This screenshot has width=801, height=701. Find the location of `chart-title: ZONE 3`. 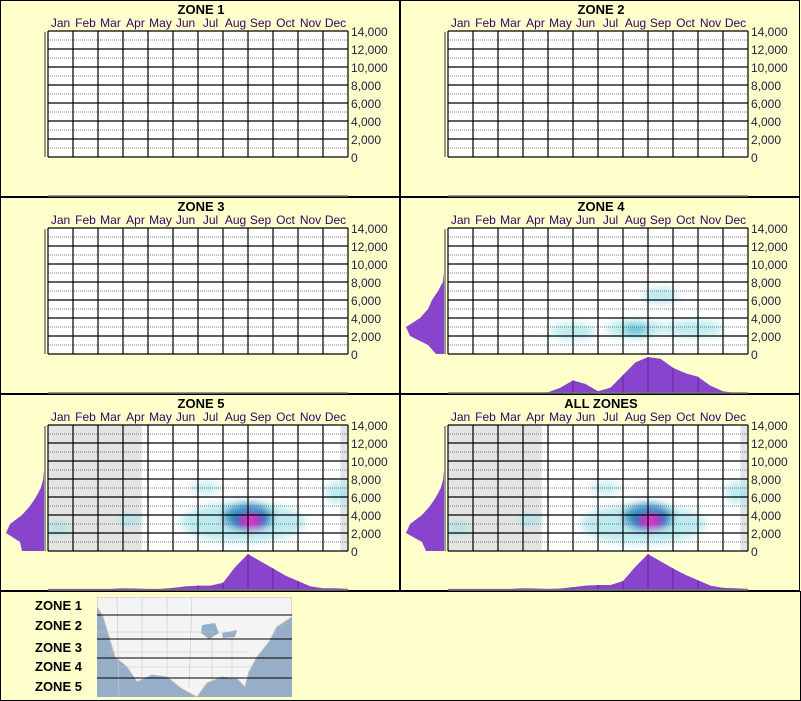

chart-title: ZONE 3 is located at coordinates (201, 206).